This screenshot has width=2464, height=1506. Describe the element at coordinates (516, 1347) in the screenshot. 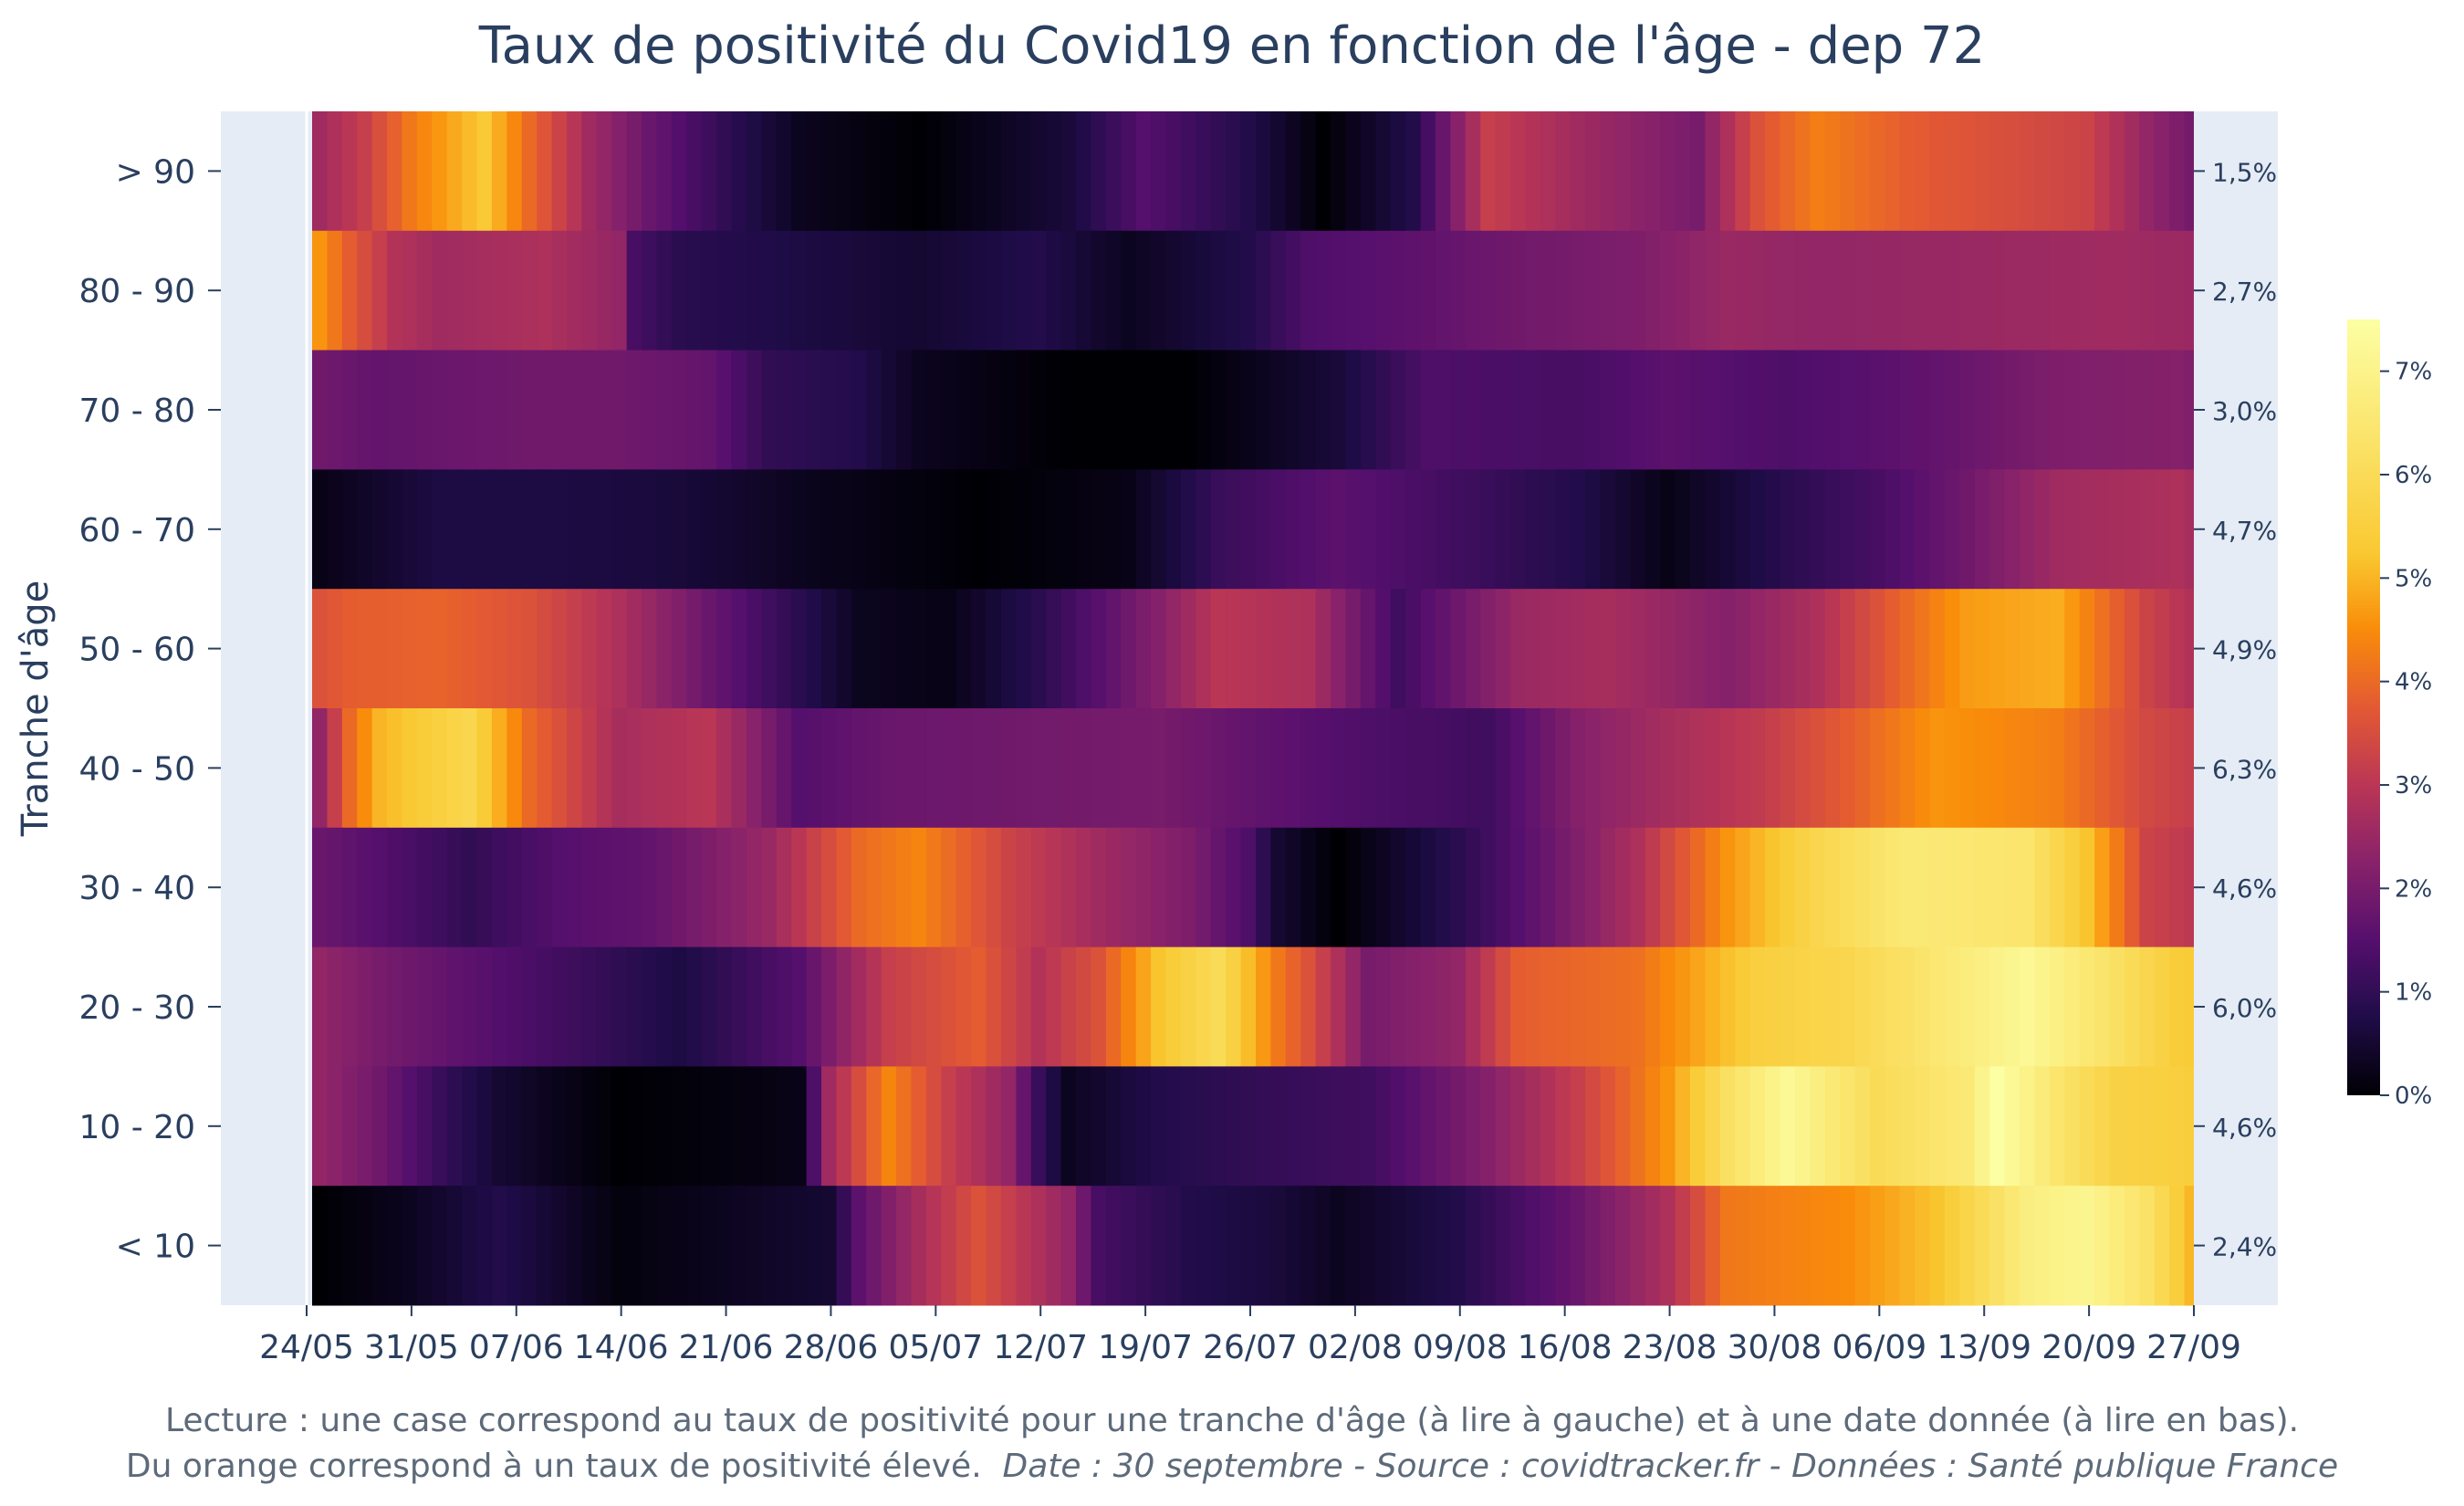

I see `x-tick-label: 07/06` at that location.